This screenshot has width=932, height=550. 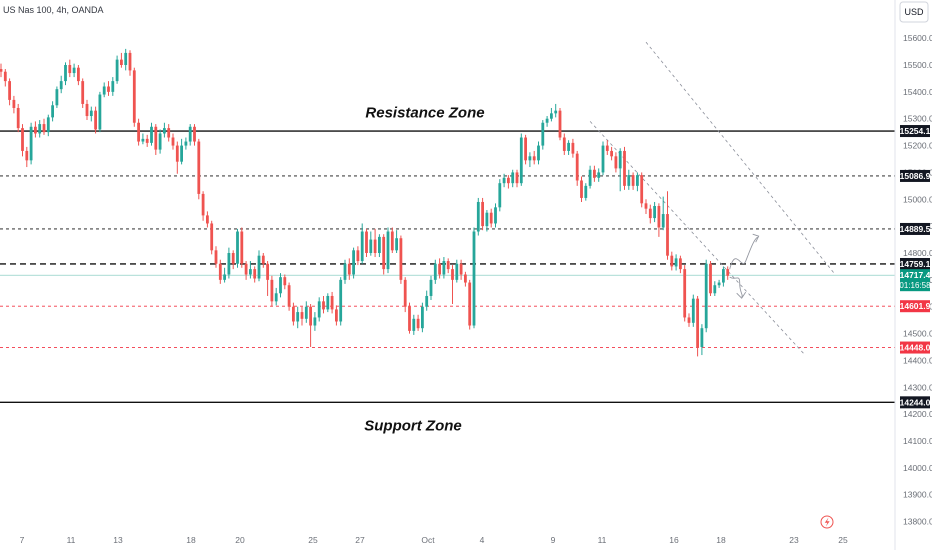 I want to click on level-badge, so click(x=915, y=263).